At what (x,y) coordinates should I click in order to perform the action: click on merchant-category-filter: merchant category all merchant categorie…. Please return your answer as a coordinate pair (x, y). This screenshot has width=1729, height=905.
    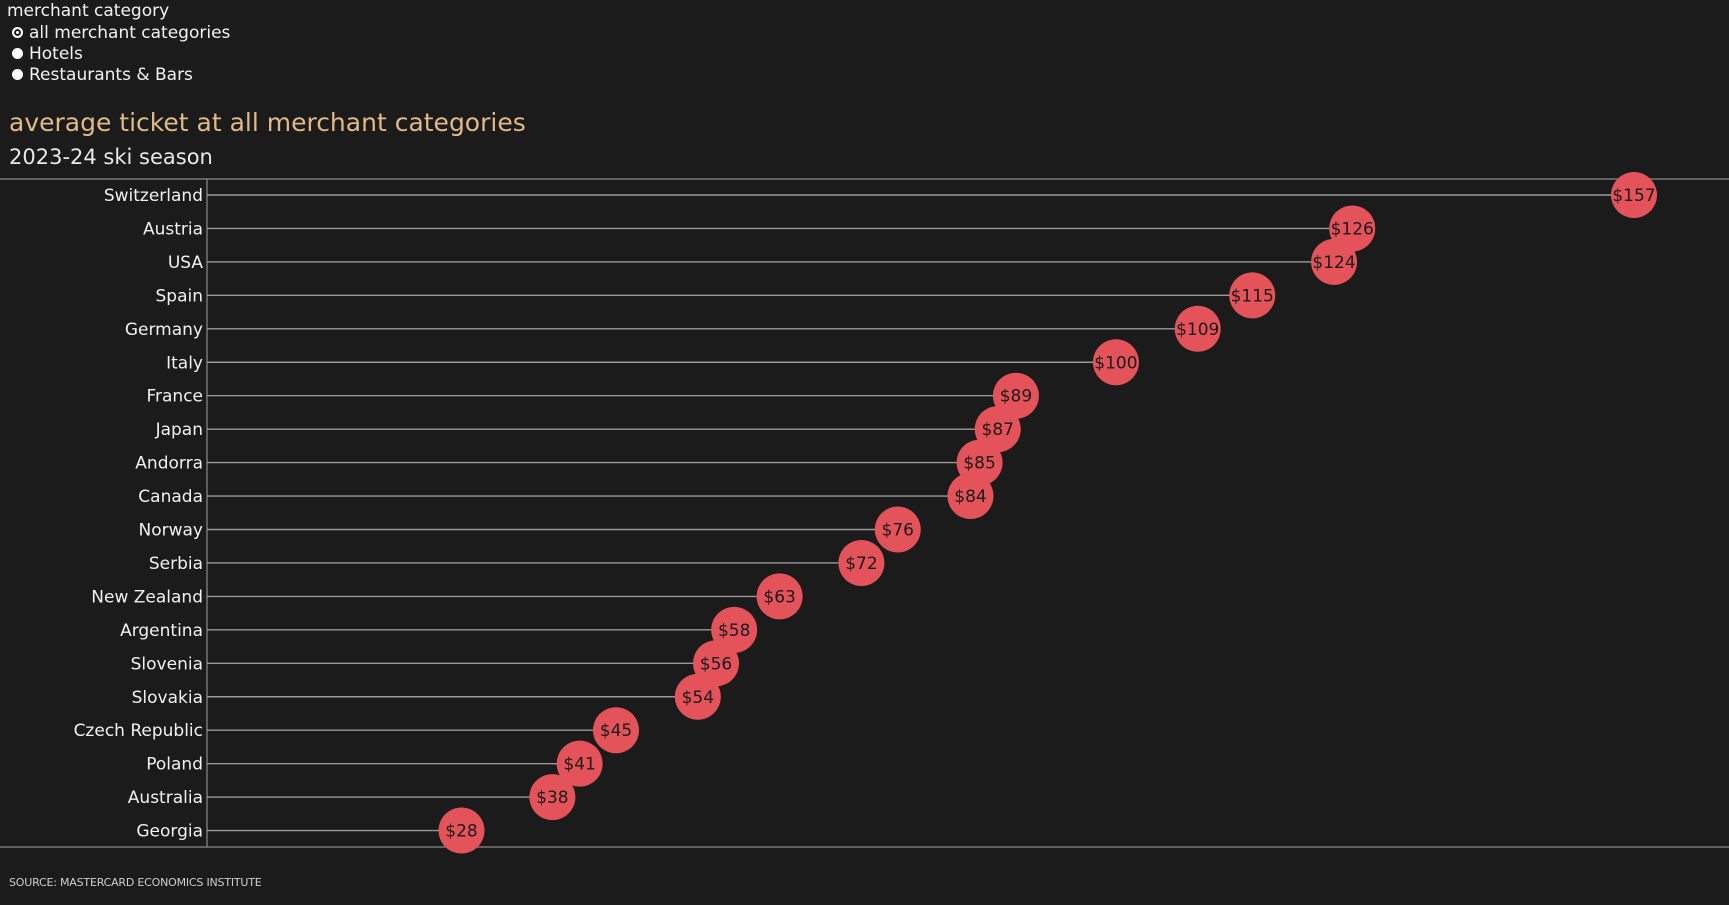
    Looking at the image, I should click on (118, 42).